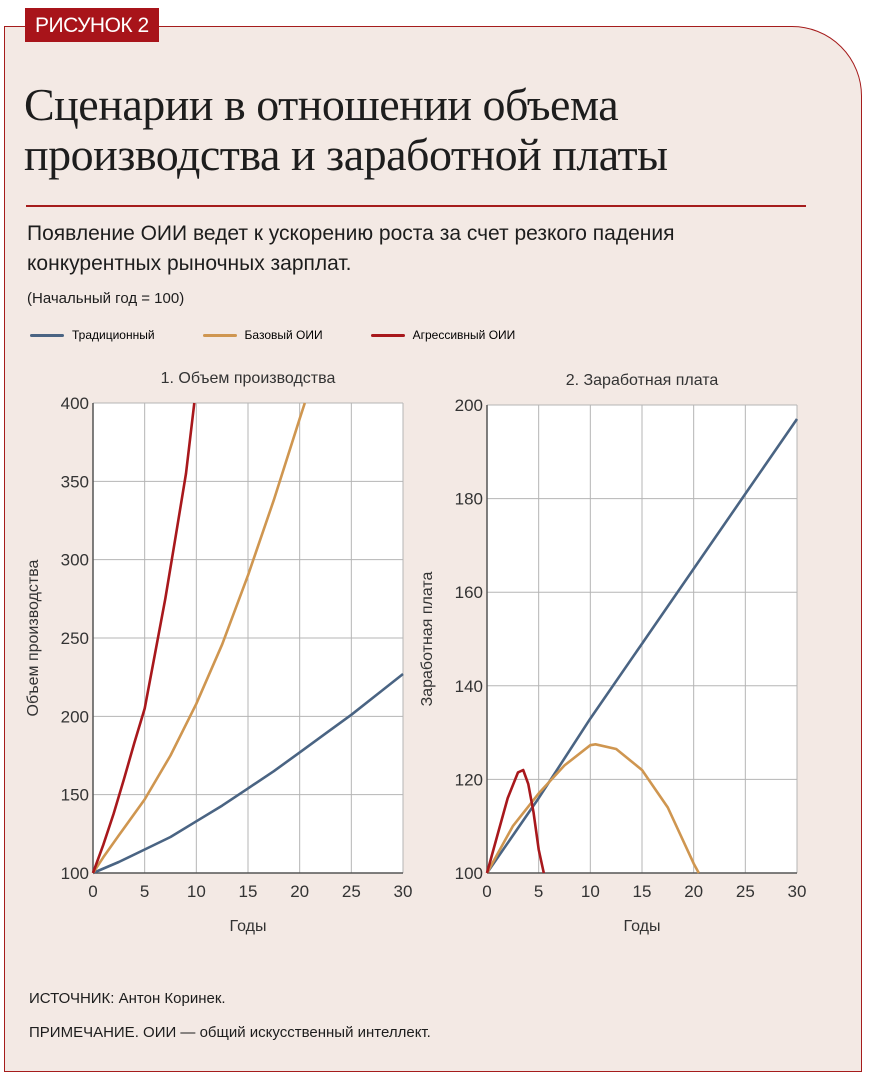 Image resolution: width=869 pixels, height=1076 pixels. I want to click on chart-title: 1. Объем производства, so click(248, 378).